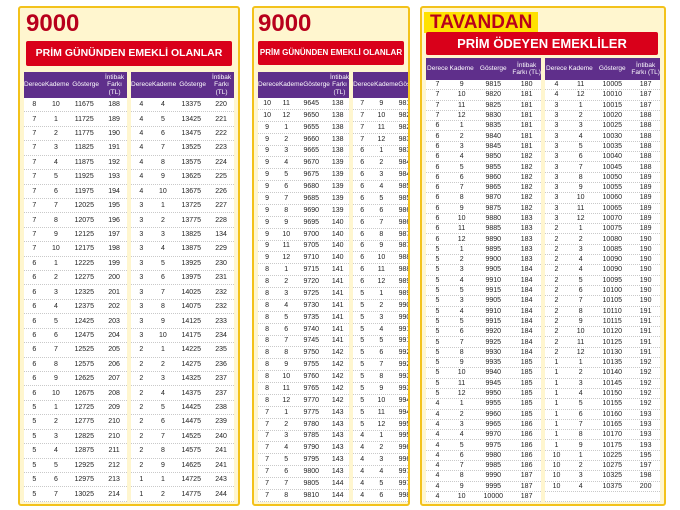  Describe the element at coordinates (493, 177) in the screenshot. I see `table-cell: 9860` at that location.